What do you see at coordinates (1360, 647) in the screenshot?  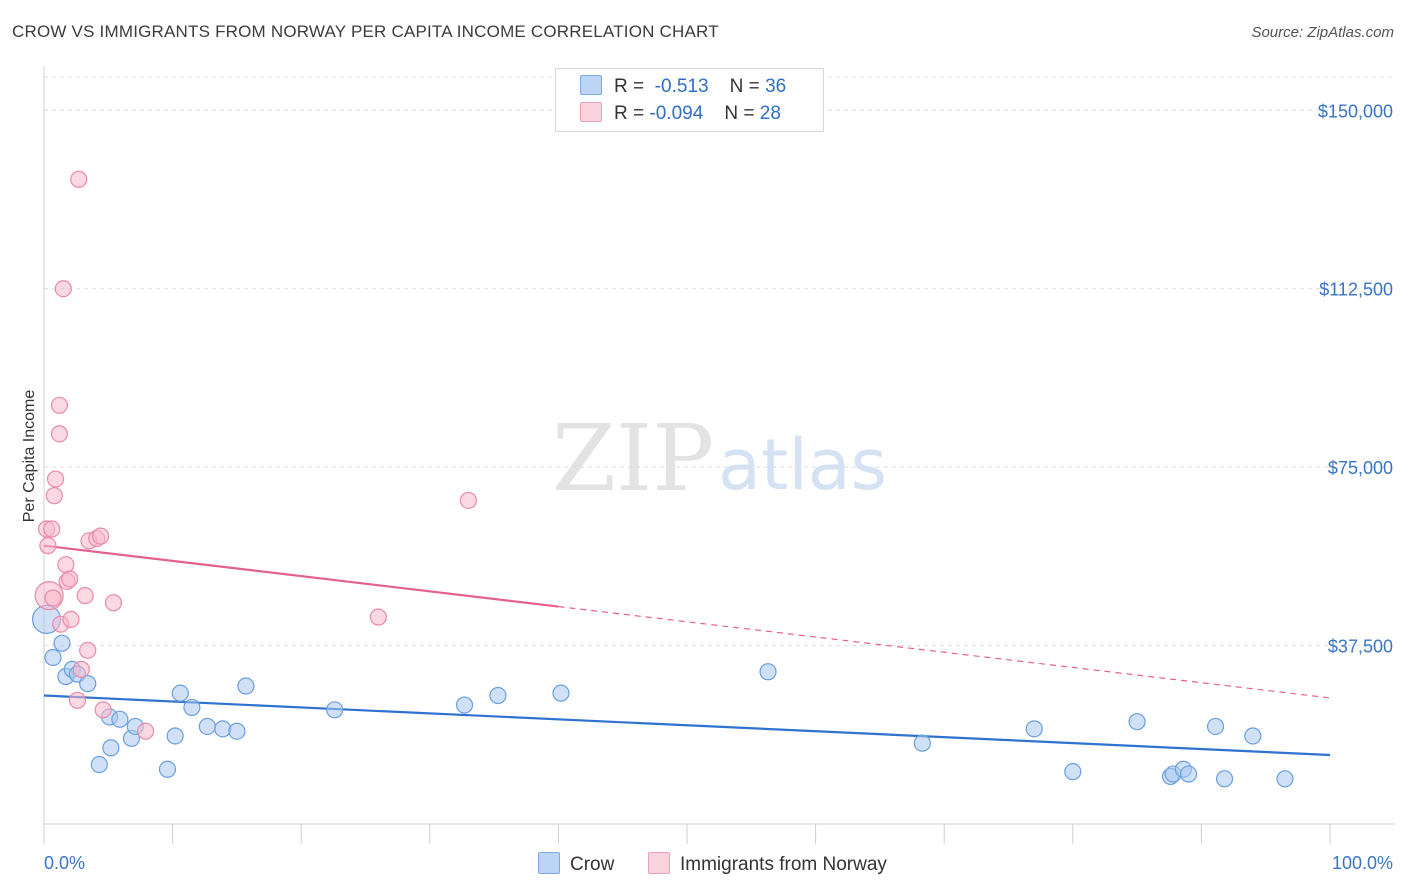 I see `y-tick-label: $37,500` at bounding box center [1360, 647].